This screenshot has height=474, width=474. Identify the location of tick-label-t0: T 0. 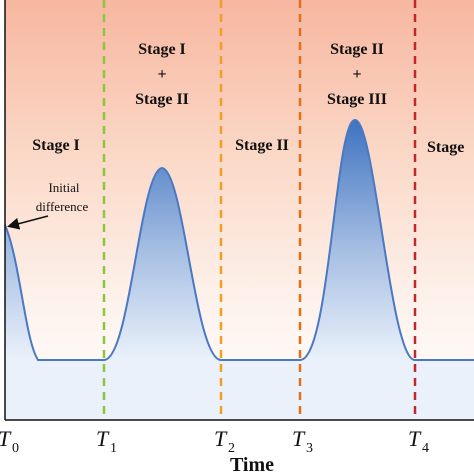
(9, 441).